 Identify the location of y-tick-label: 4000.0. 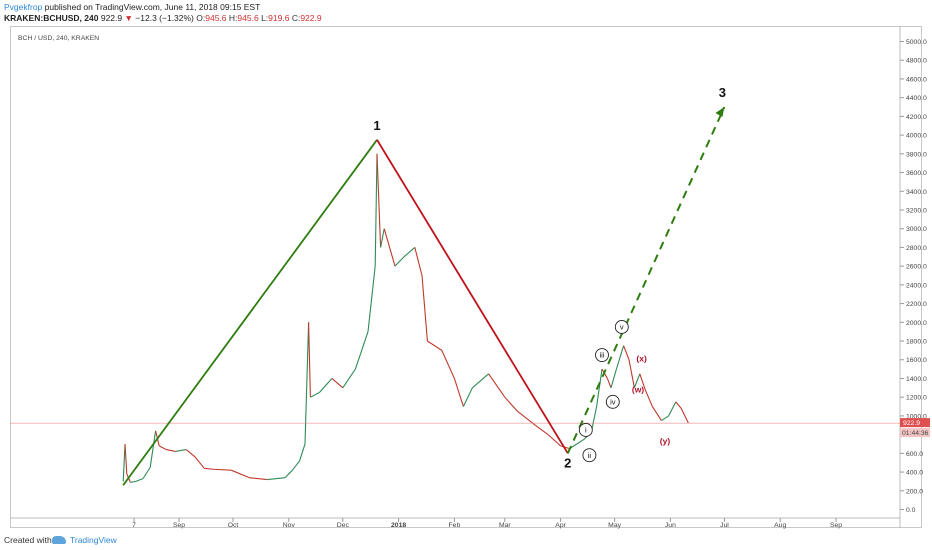
(916, 136).